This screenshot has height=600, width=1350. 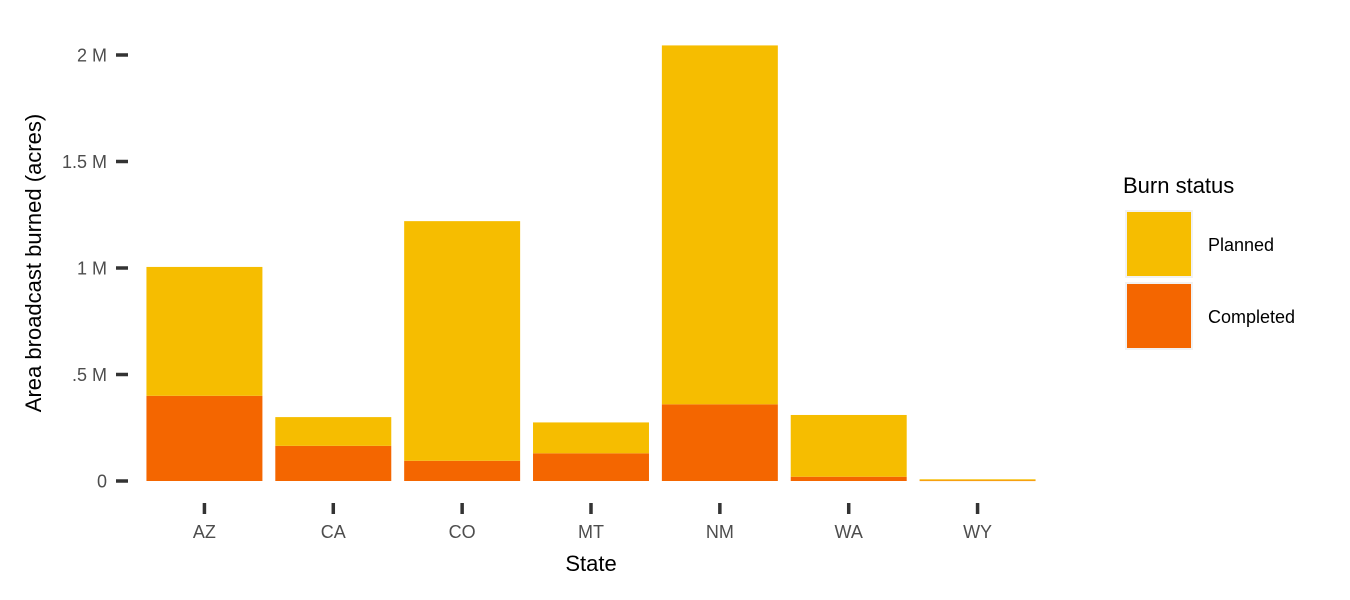 I want to click on bar-wy-planned, so click(x=977, y=480).